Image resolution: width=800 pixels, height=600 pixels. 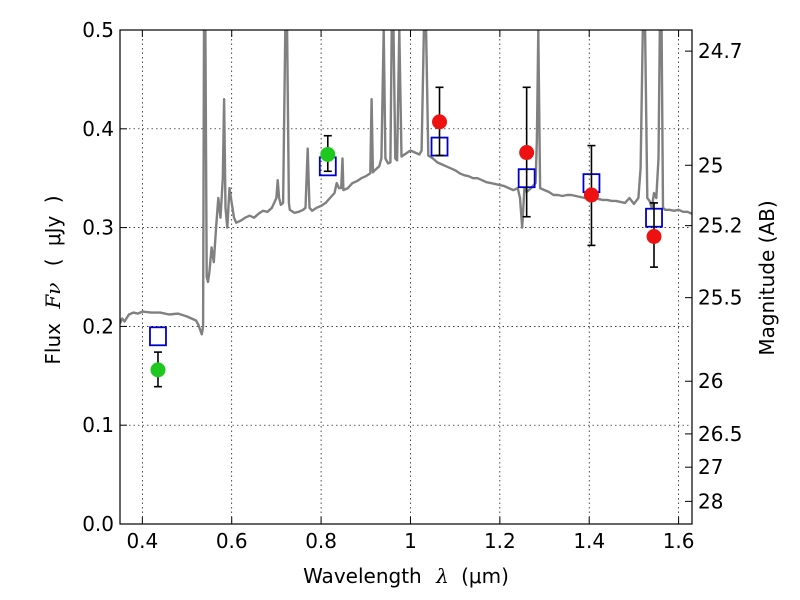 I want to click on y2-axis-label: Magnitude (AB), so click(x=767, y=277).